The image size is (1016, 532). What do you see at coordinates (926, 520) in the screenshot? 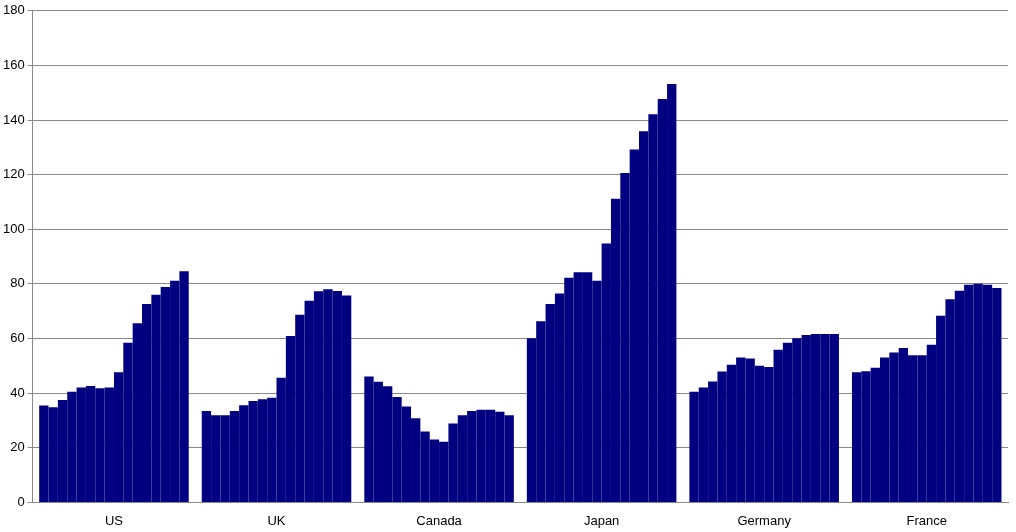
I see `x-tick-label: France` at bounding box center [926, 520].